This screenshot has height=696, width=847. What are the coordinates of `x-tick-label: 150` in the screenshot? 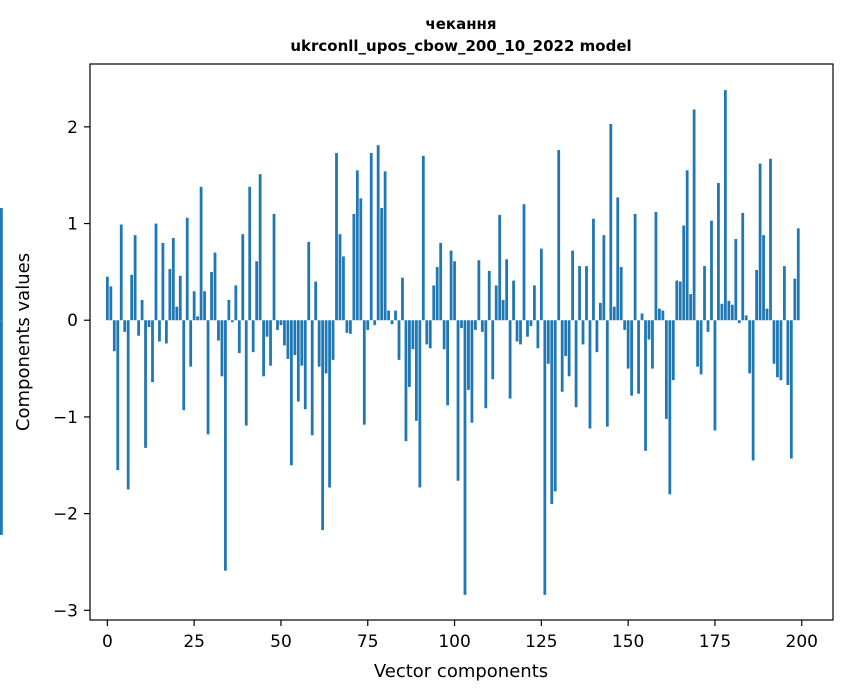 It's located at (628, 642).